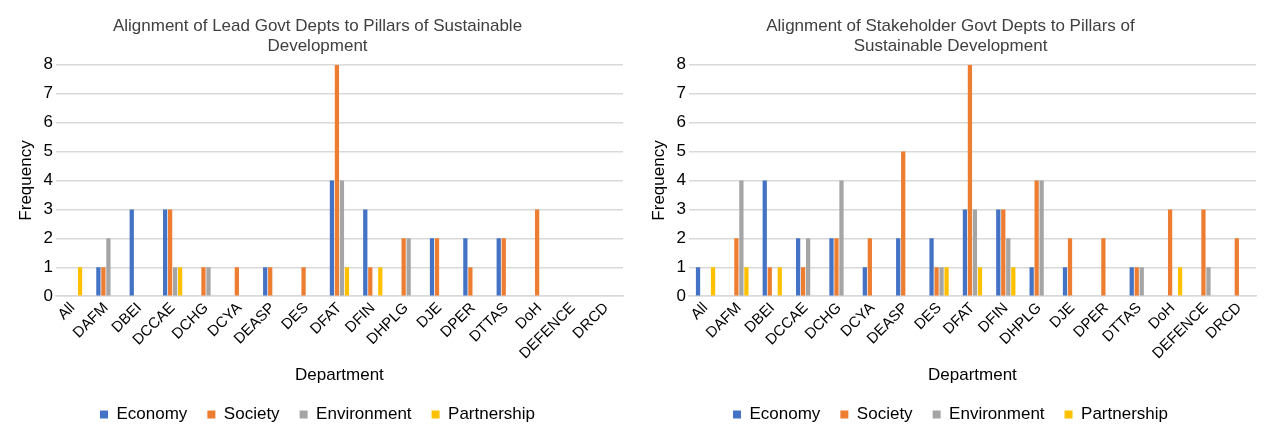 Image resolution: width=1274 pixels, height=435 pixels. What do you see at coordinates (973, 375) in the screenshot?
I see `x-axis-title: Department` at bounding box center [973, 375].